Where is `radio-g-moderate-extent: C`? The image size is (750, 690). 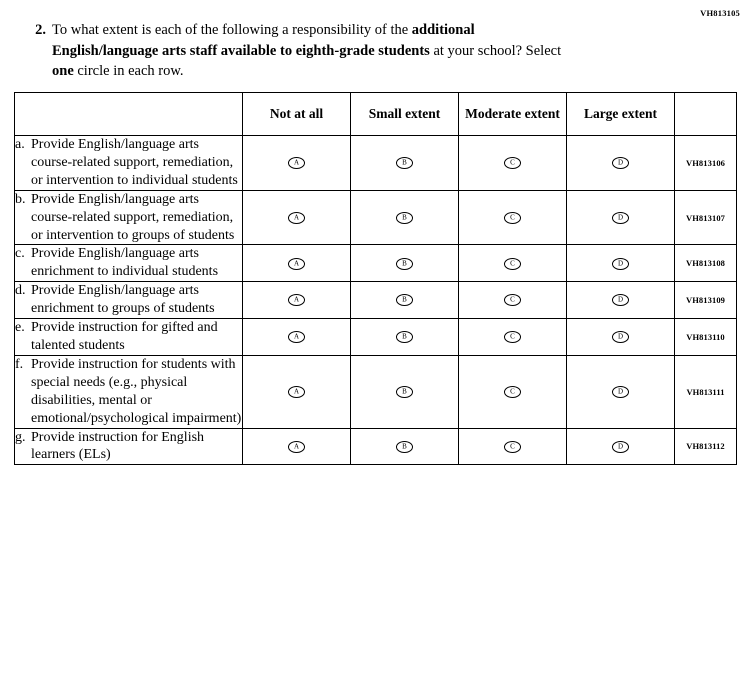
radio-g-moderate-extent: C is located at coordinates (512, 446).